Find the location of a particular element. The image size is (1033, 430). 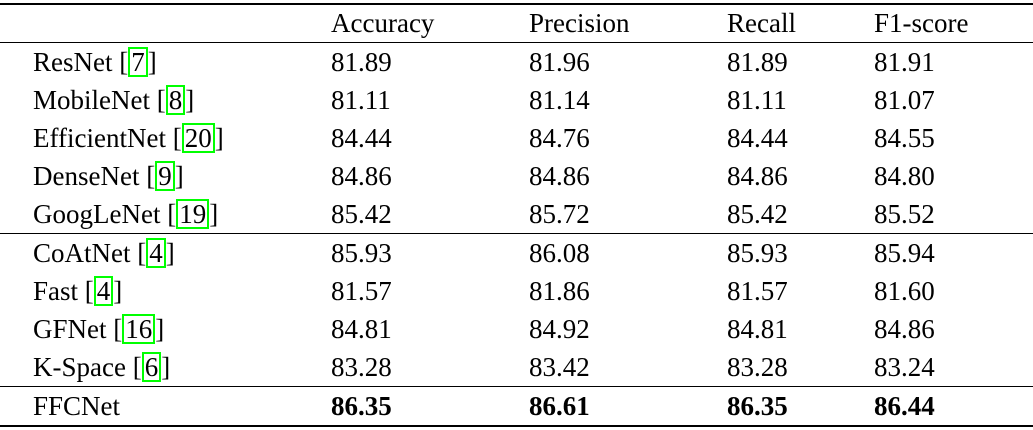

header-precision: Precision is located at coordinates (579, 23).